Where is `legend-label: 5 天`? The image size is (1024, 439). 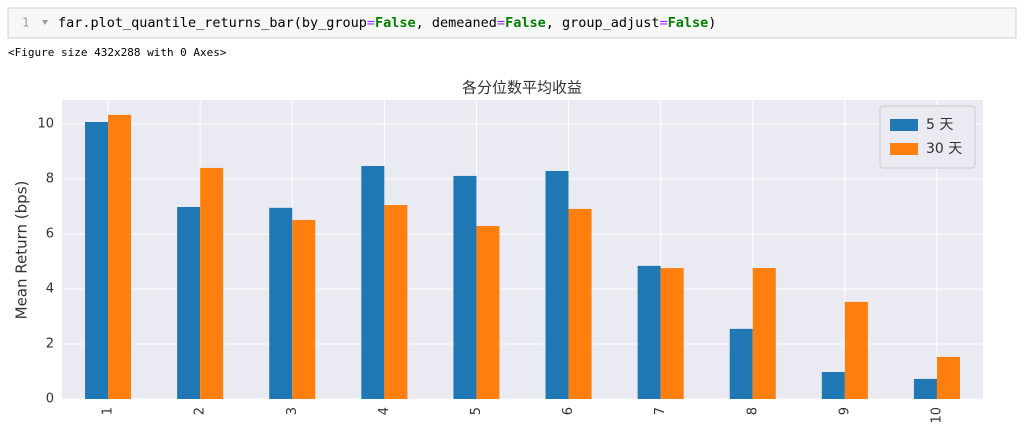
legend-label: 5 天 is located at coordinates (939, 125).